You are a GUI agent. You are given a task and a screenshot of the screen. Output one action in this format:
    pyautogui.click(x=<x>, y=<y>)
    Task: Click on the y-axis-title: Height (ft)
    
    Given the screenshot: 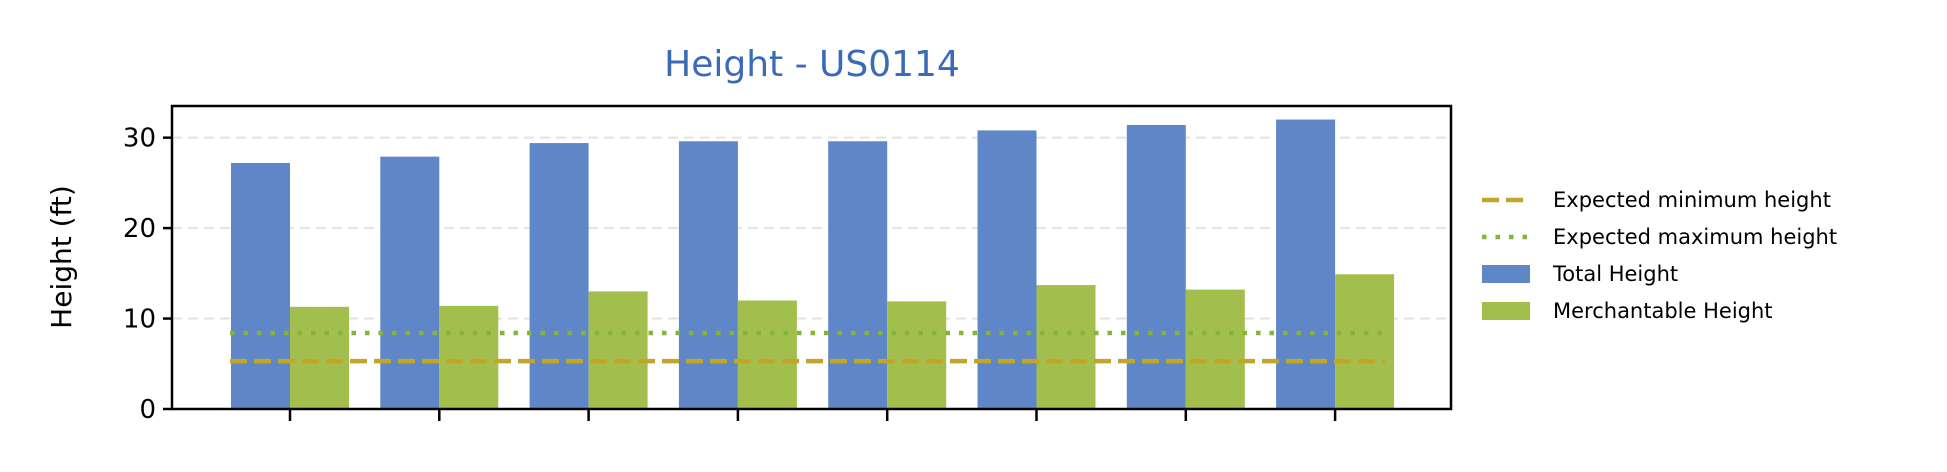 What is the action you would take?
    pyautogui.click(x=61, y=257)
    